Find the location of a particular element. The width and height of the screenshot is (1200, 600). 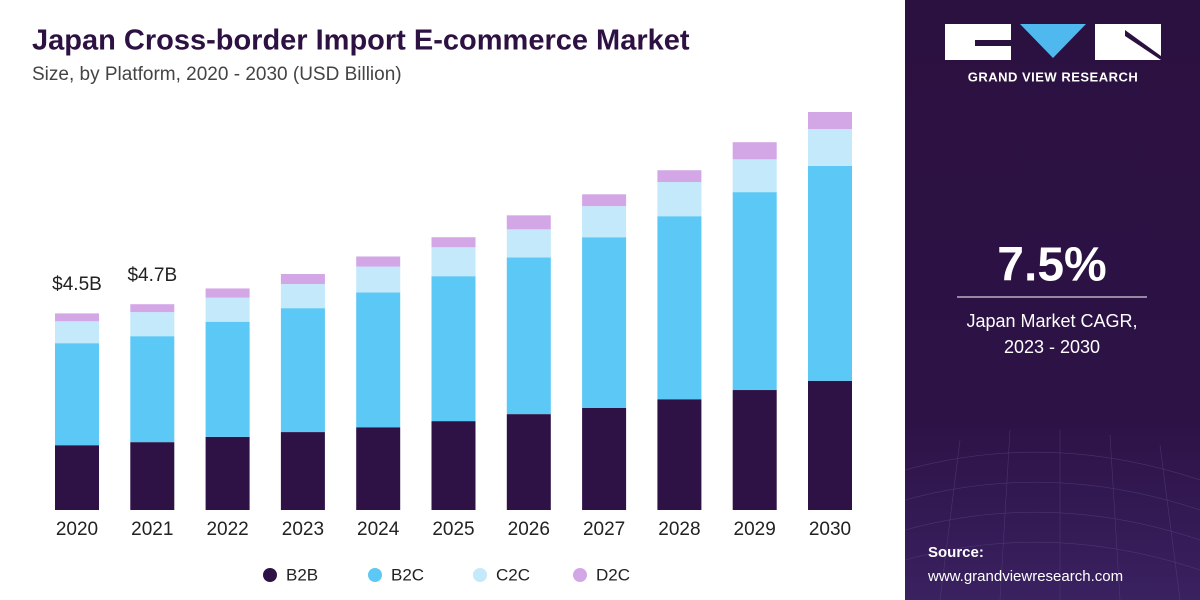

brand: GRAND VIEW RESEARCH is located at coordinates (1053, 76).